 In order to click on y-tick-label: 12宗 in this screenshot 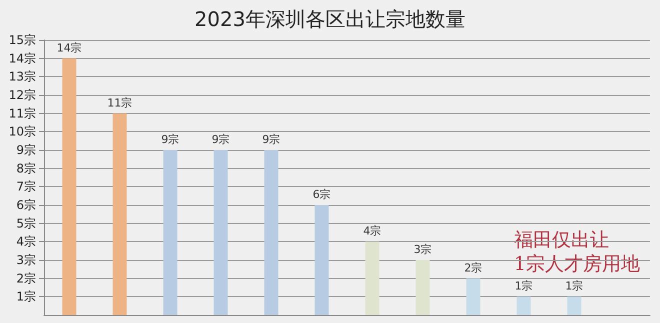, I will do `click(22, 95)`.